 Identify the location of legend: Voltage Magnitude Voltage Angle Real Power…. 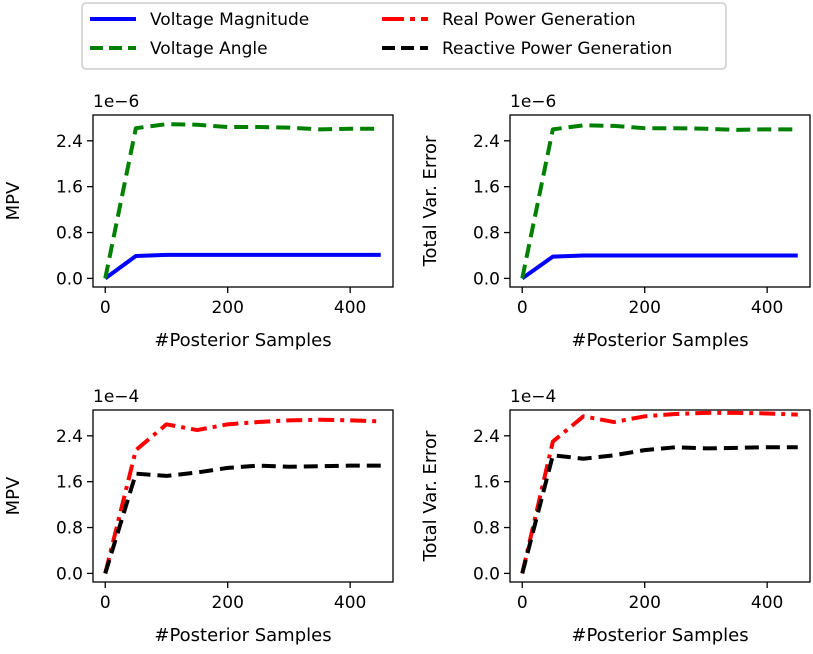
(404, 36).